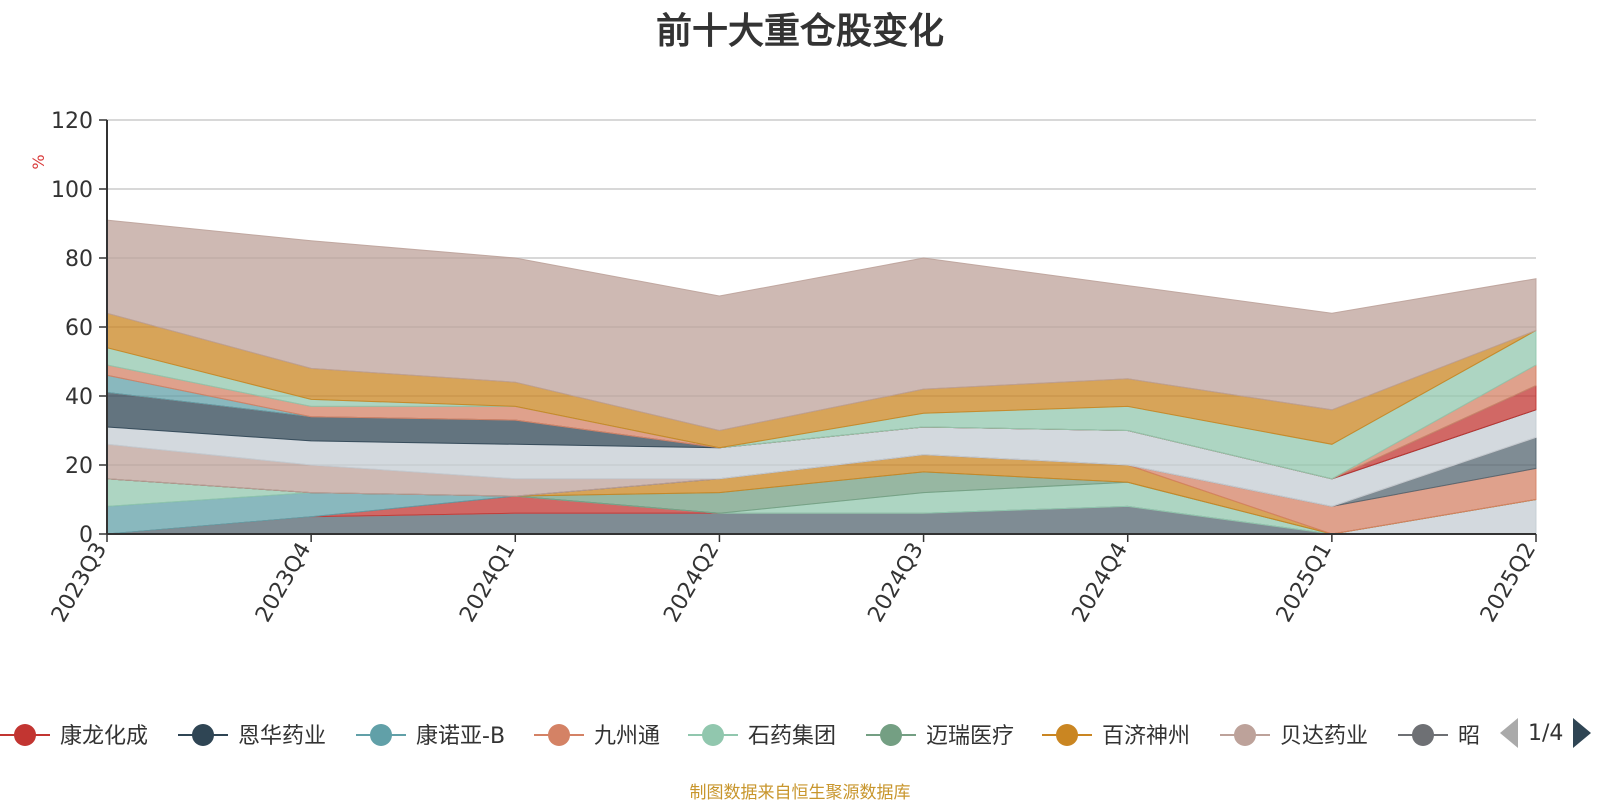 This screenshot has height=803, width=1600. Describe the element at coordinates (72, 190) in the screenshot. I see `y-tick-label: 100` at that location.